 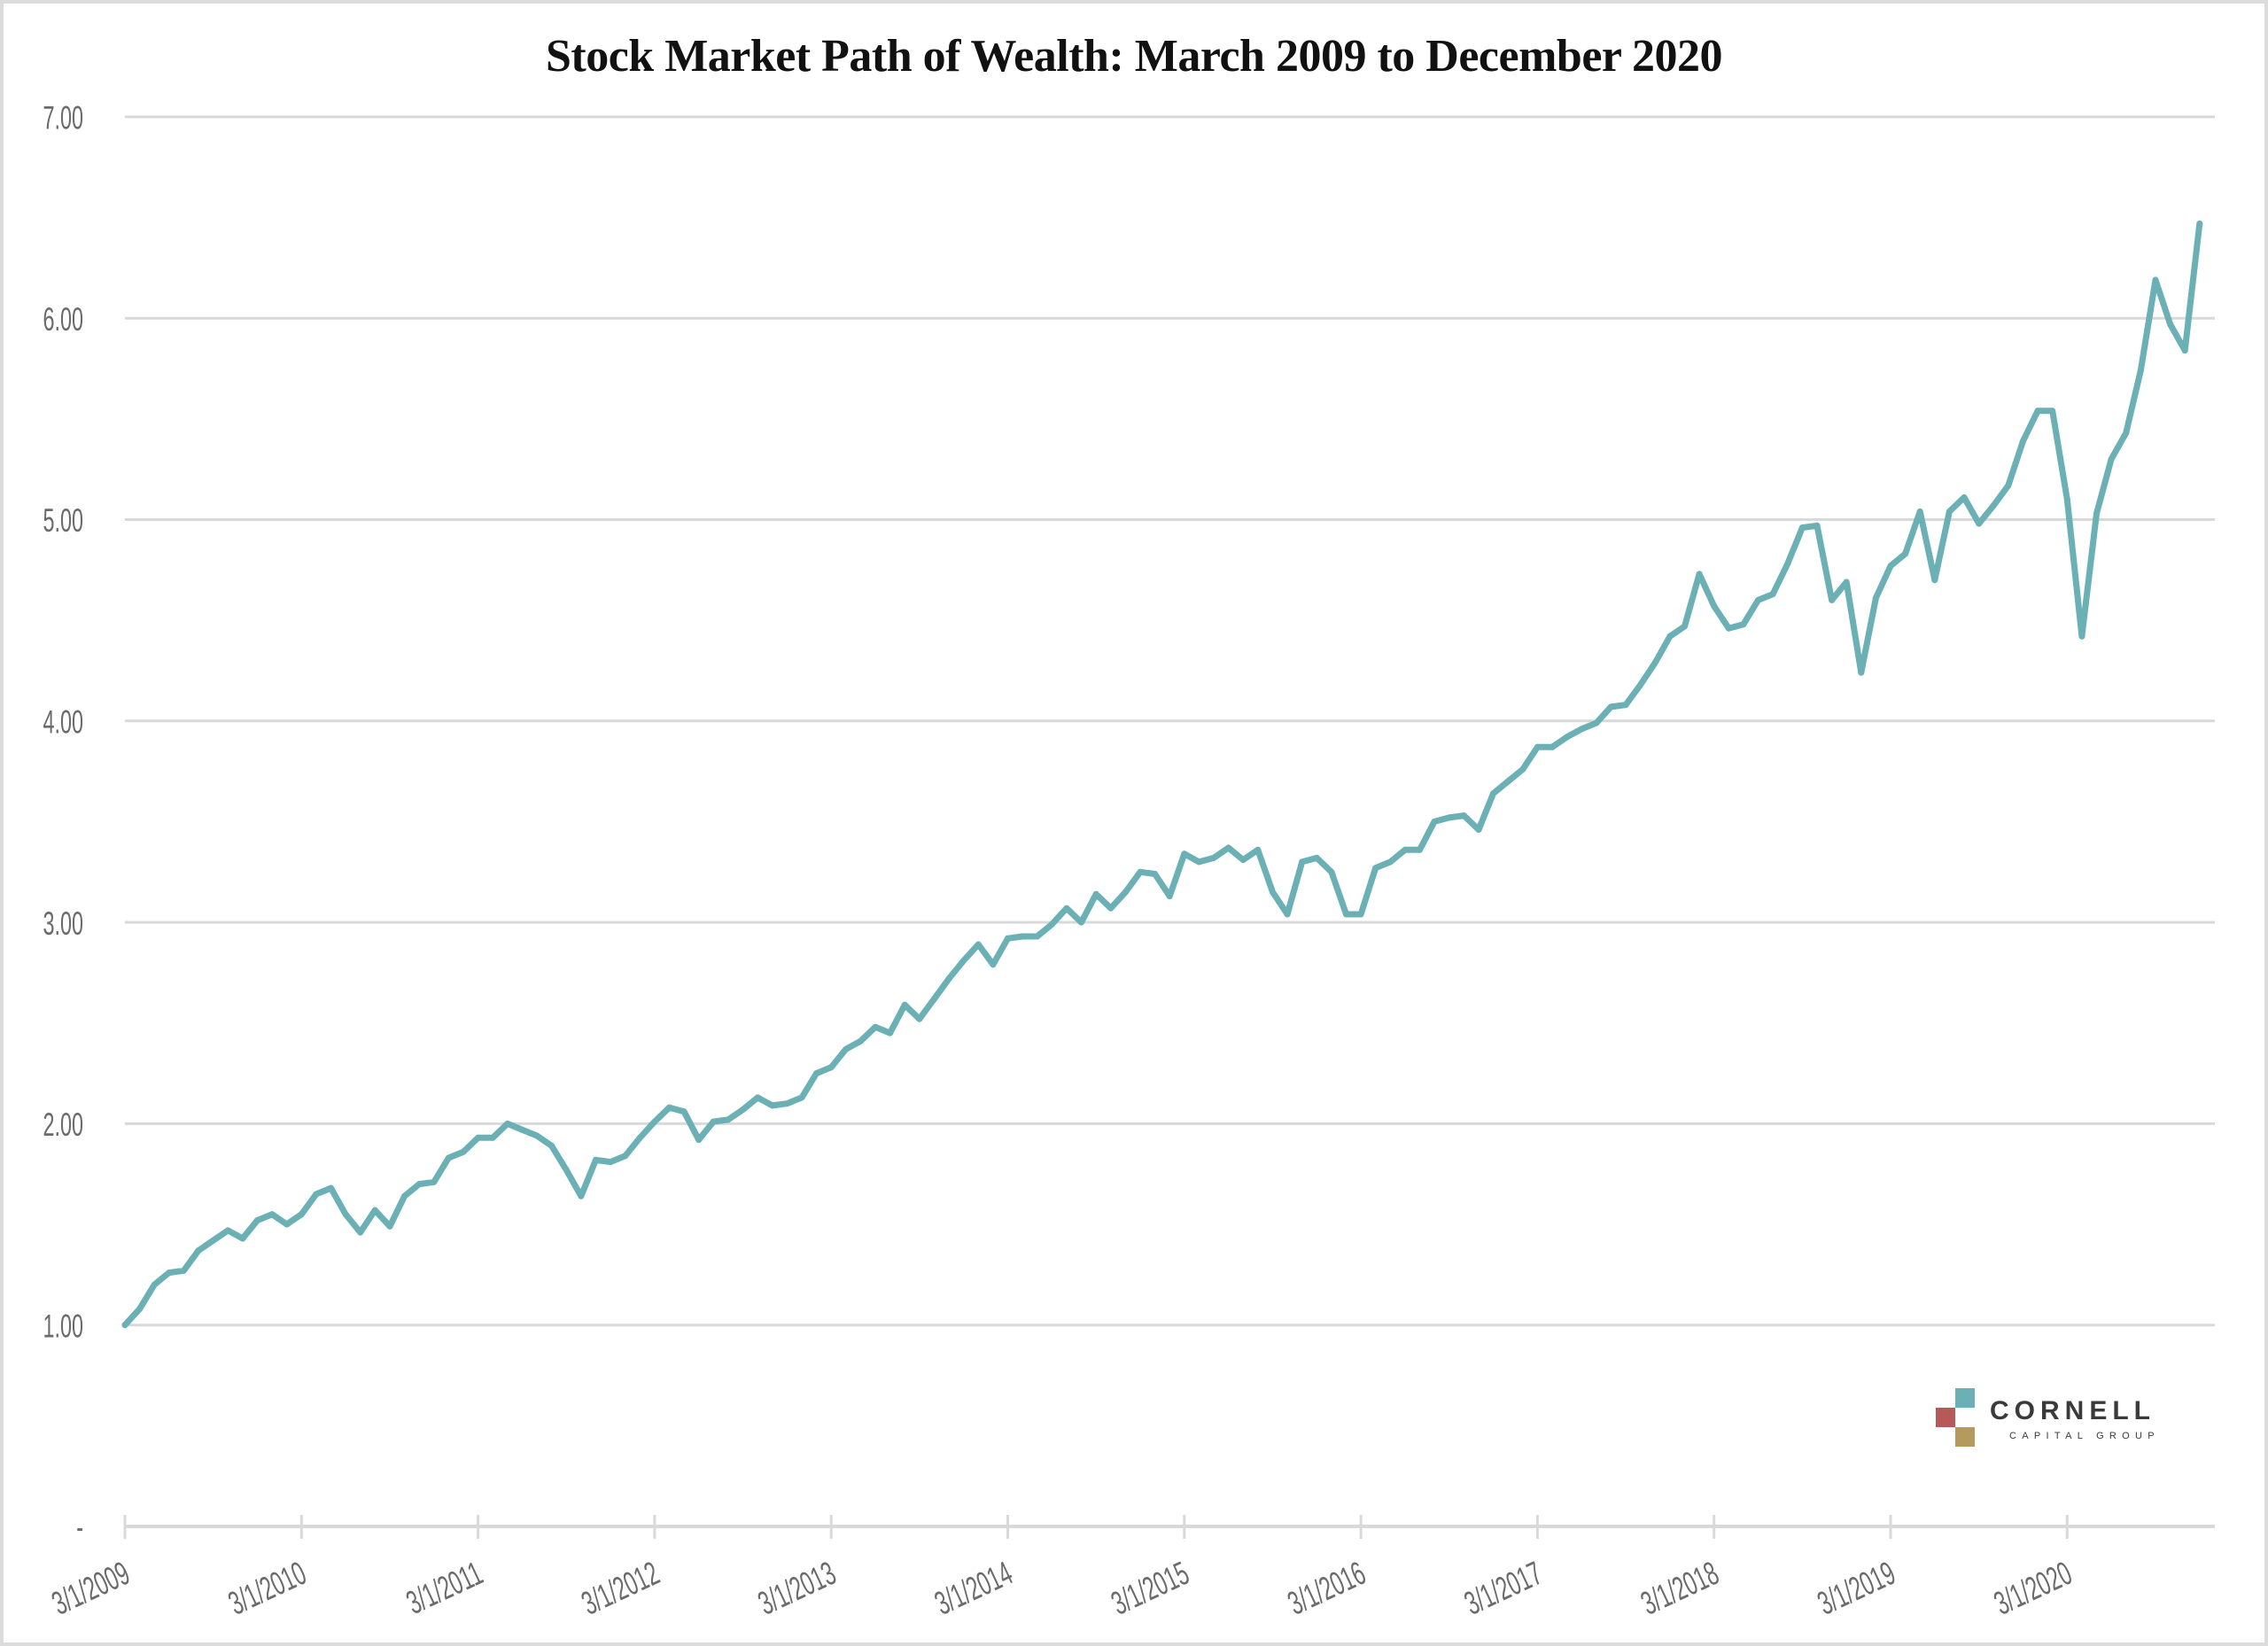 What do you see at coordinates (796, 1589) in the screenshot?
I see `x-tick-label: 3/1/2013` at bounding box center [796, 1589].